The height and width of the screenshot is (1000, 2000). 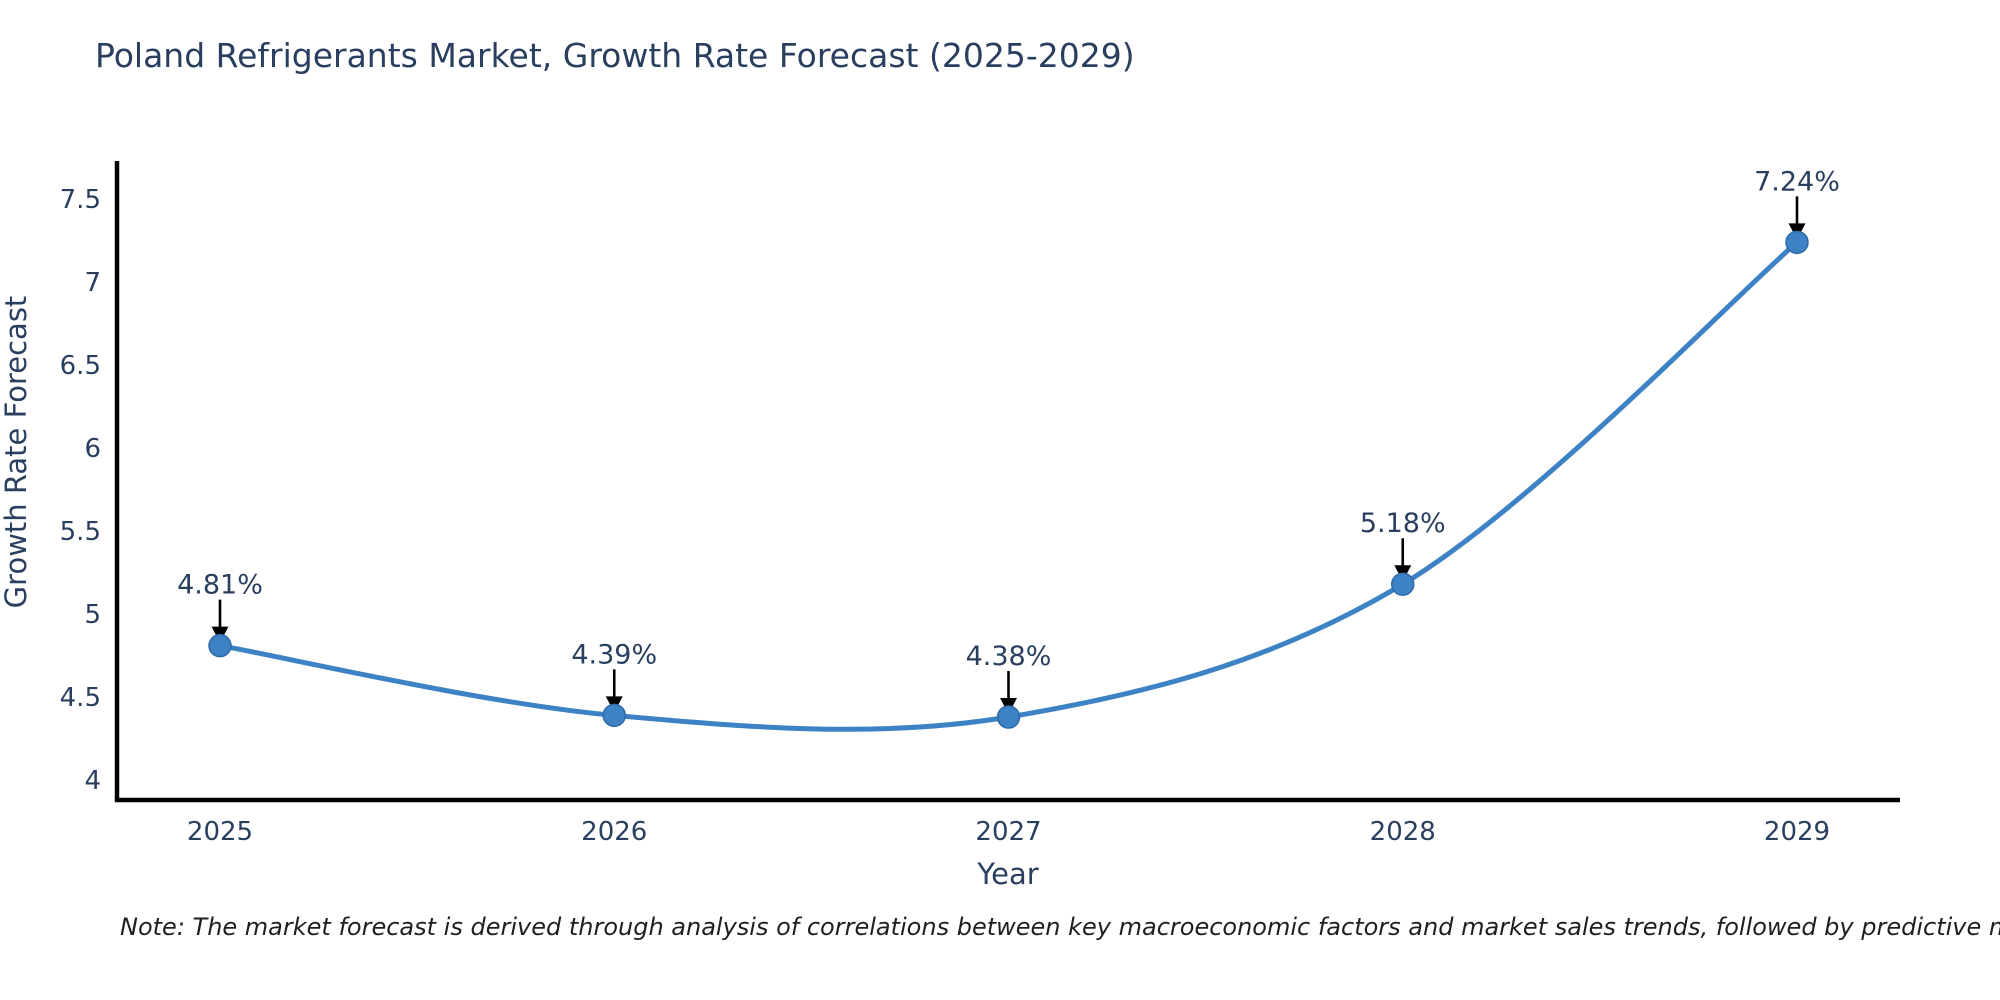 What do you see at coordinates (1009, 656) in the screenshot?
I see `data-point-label: 4.38%` at bounding box center [1009, 656].